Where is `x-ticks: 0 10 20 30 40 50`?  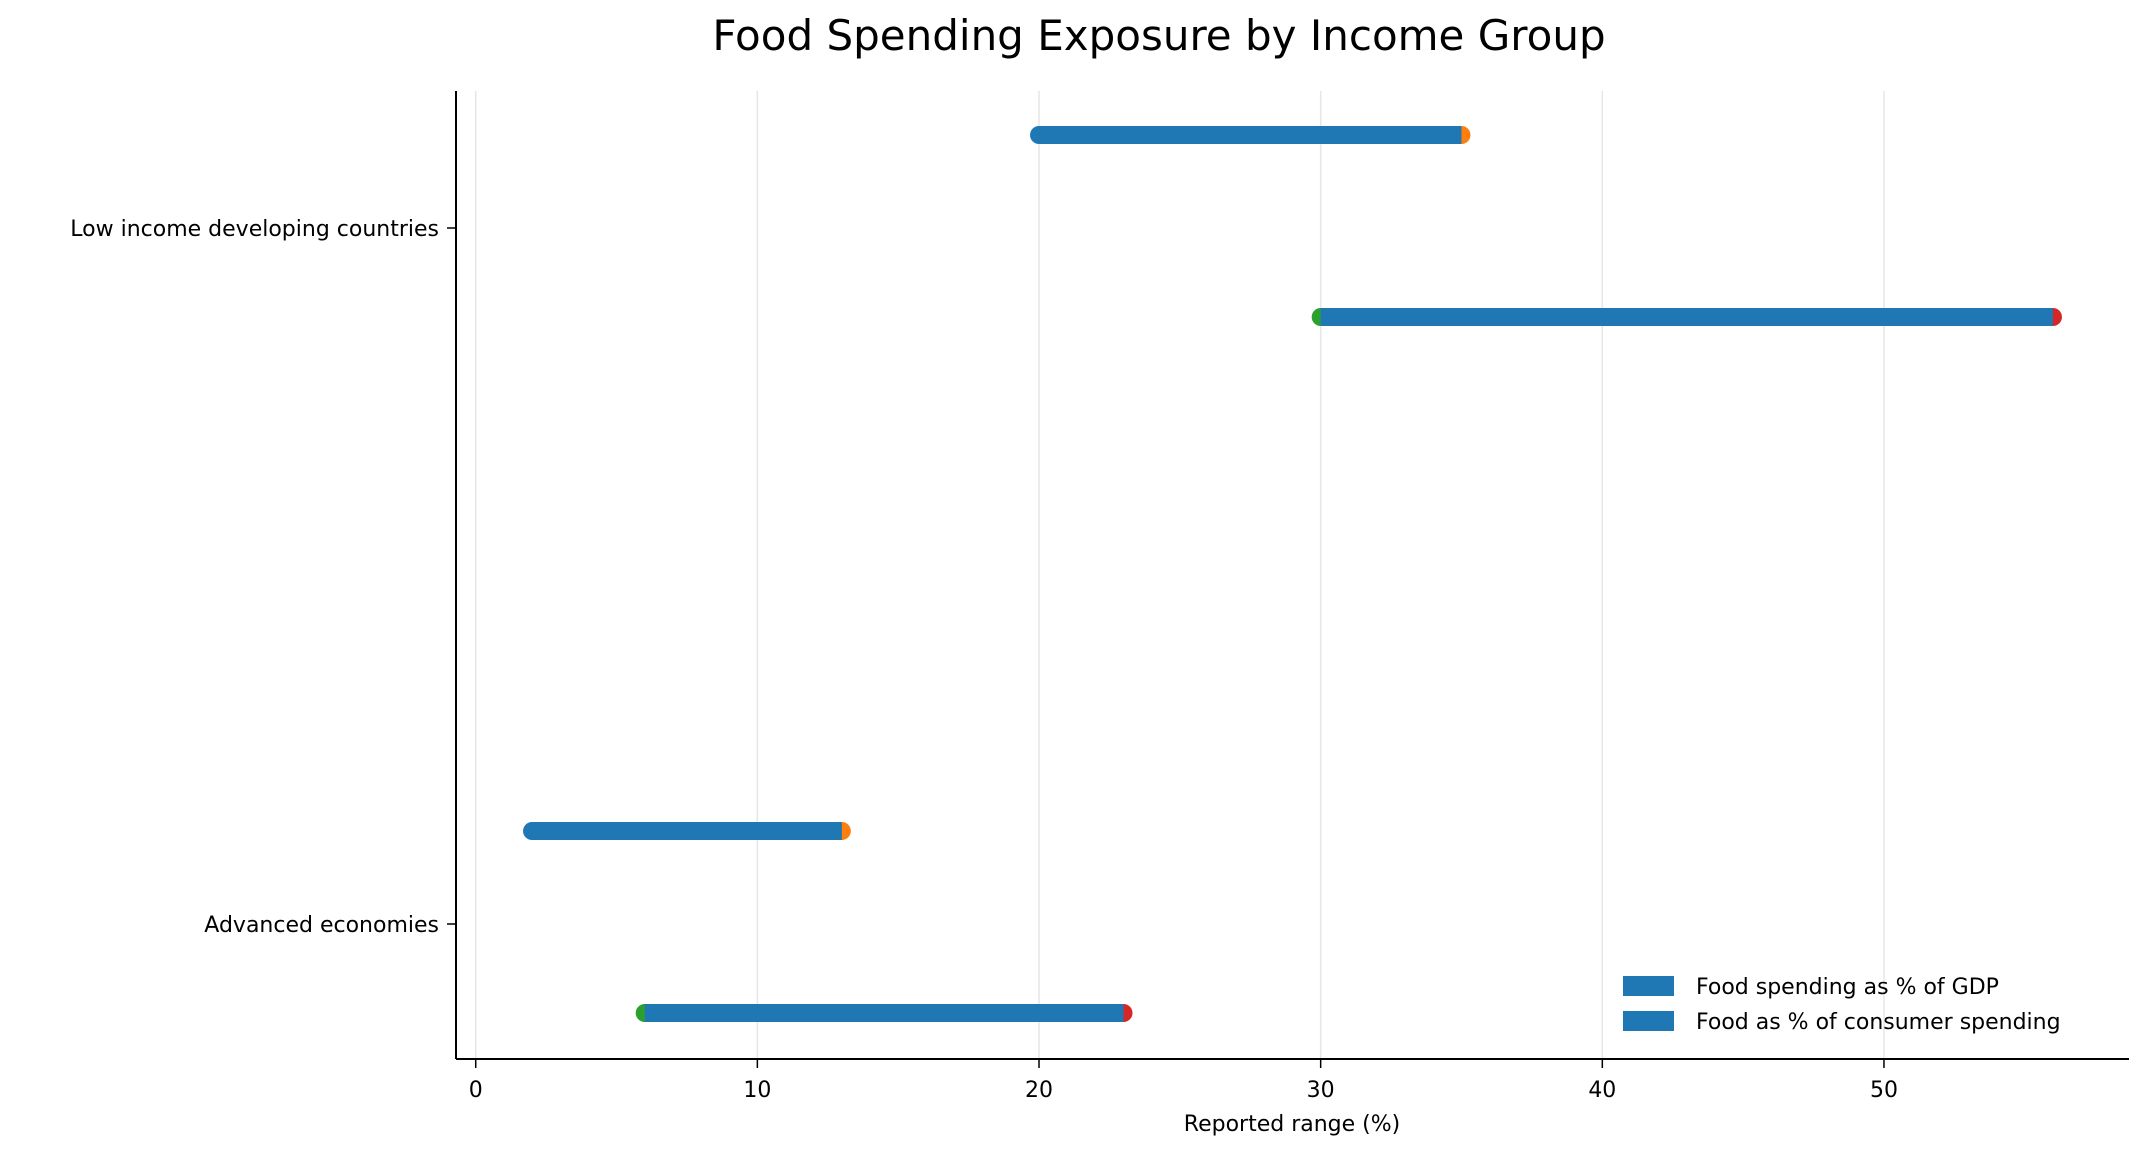
x-ticks: 0 10 20 30 40 50 is located at coordinates (1183, 1081).